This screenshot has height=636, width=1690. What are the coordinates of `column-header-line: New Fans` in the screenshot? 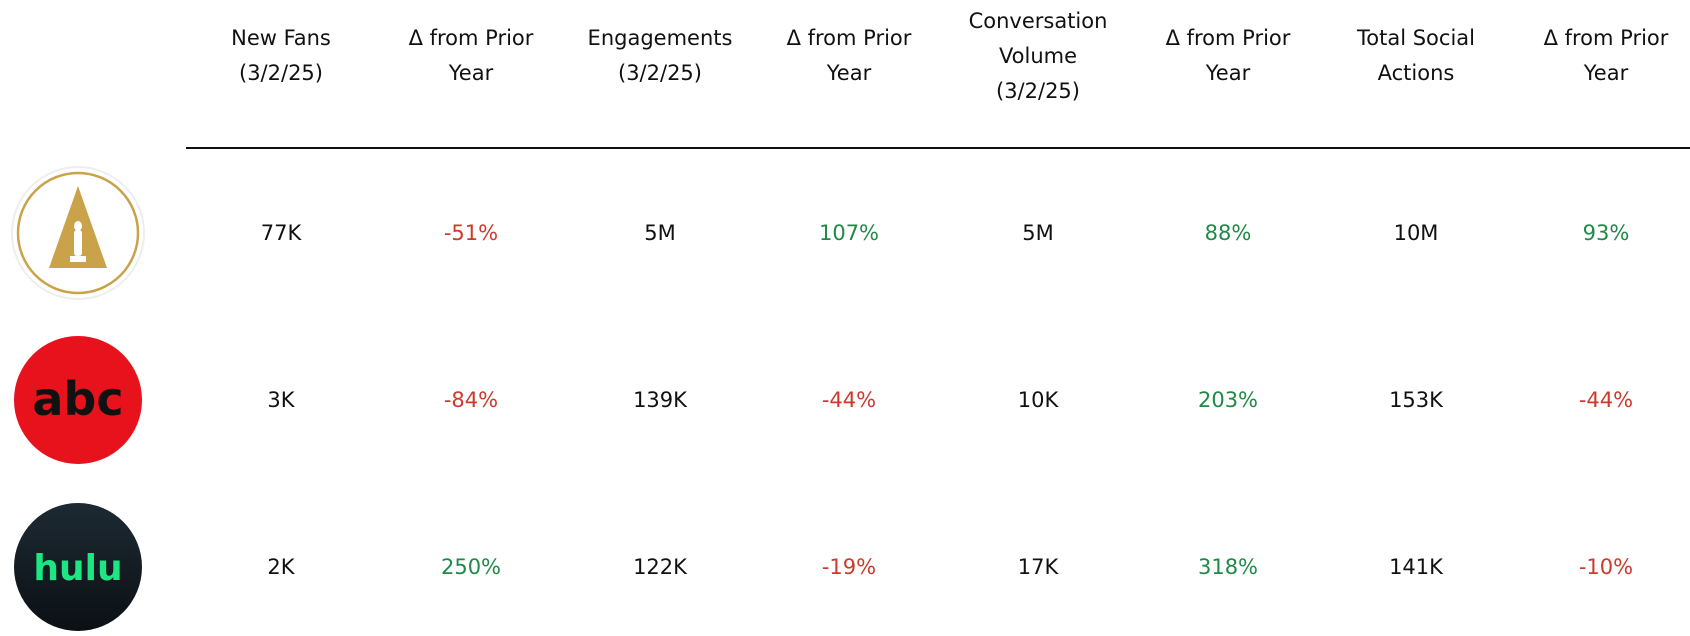 It's located at (281, 38).